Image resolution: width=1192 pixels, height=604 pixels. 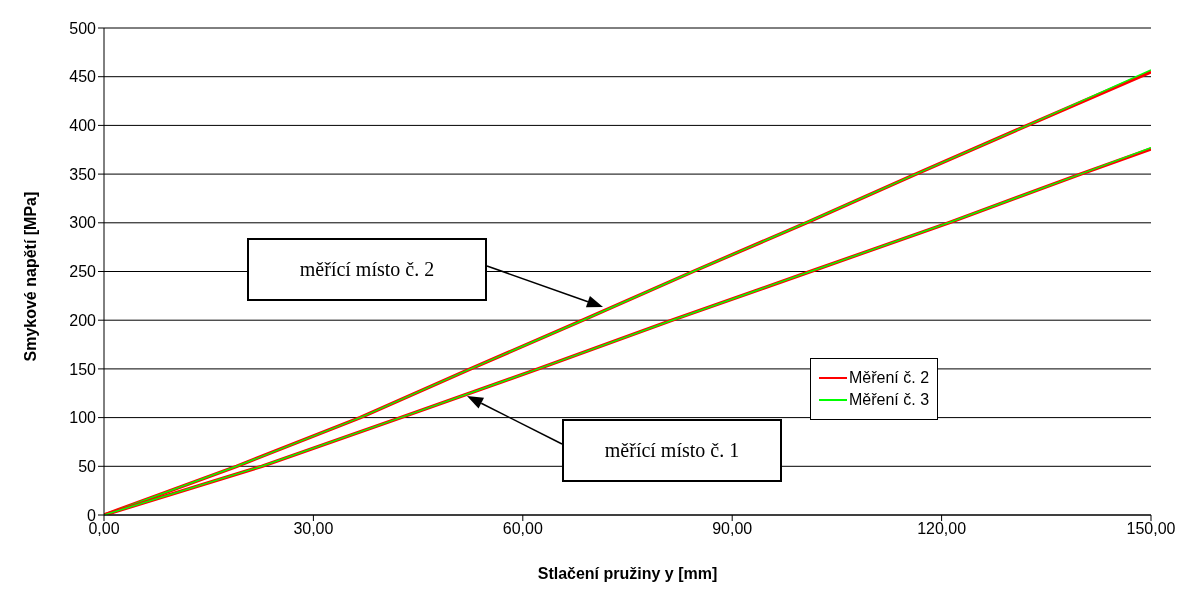 I want to click on x-axis-title: Stlačení pružiny y [mm], so click(x=627, y=573).